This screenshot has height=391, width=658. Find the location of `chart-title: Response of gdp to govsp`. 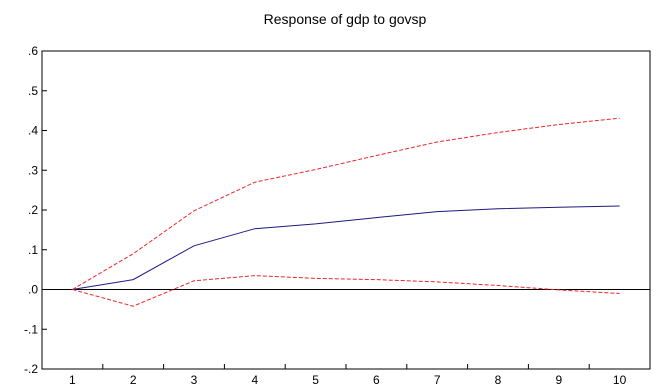

chart-title: Response of gdp to govsp is located at coordinates (345, 19).